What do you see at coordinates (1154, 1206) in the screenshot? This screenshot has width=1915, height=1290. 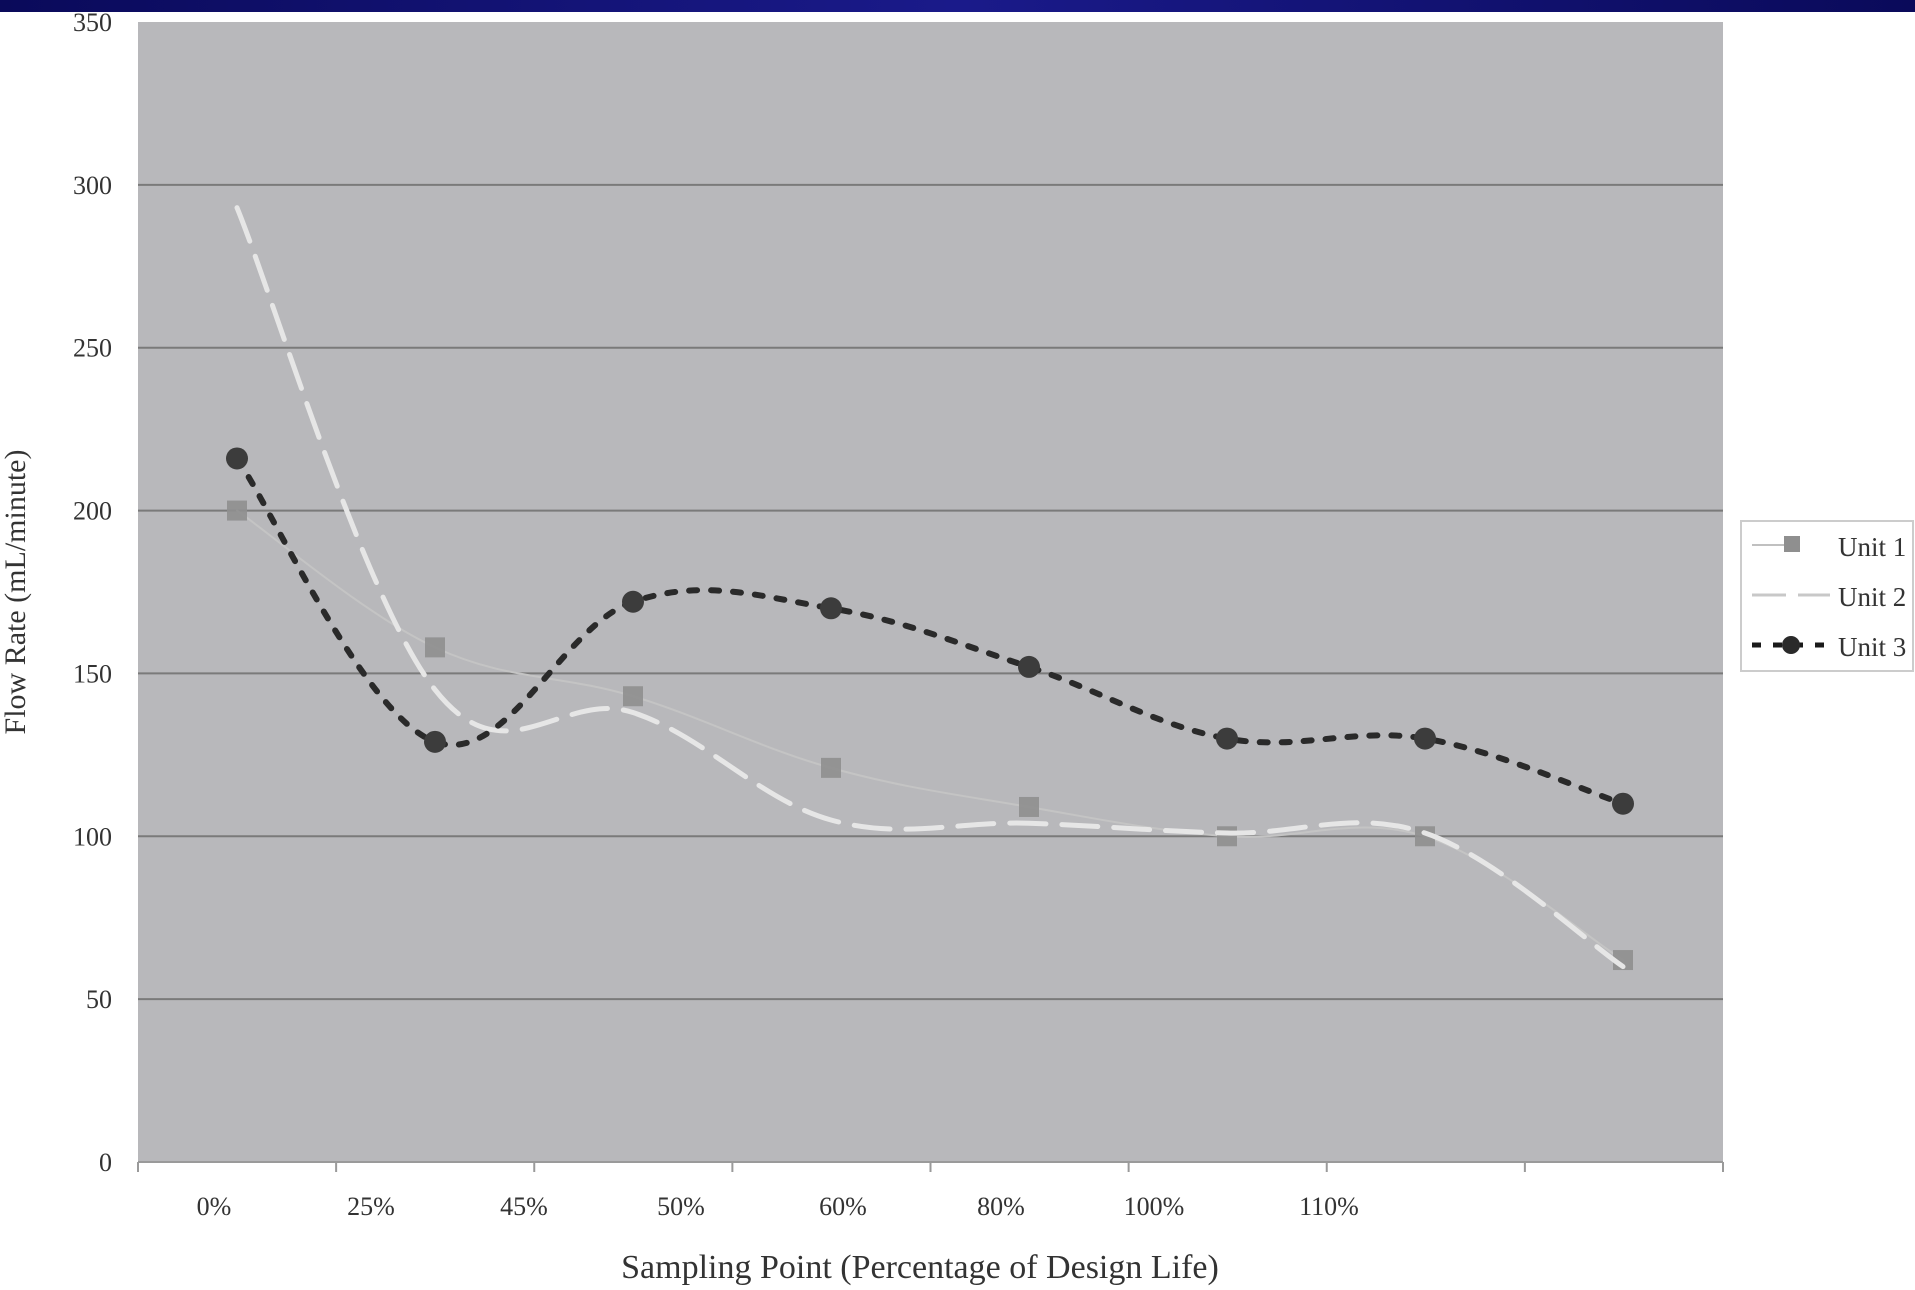 I see `x-tick-label: 100%` at bounding box center [1154, 1206].